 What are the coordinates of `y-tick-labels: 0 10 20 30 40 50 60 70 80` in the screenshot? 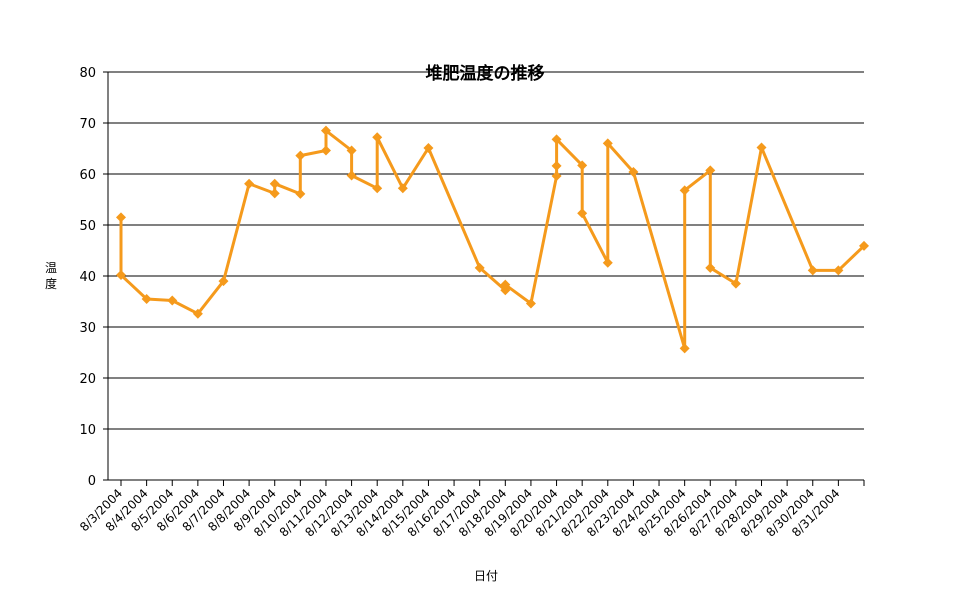 It's located at (87, 277).